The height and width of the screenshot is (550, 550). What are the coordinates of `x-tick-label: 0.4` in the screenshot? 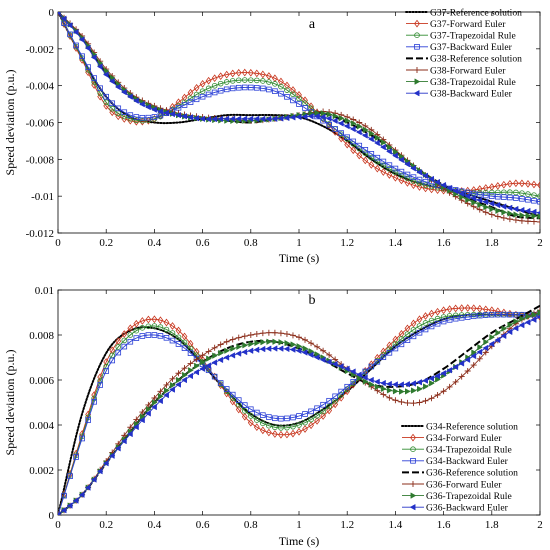 It's located at (155, 525).